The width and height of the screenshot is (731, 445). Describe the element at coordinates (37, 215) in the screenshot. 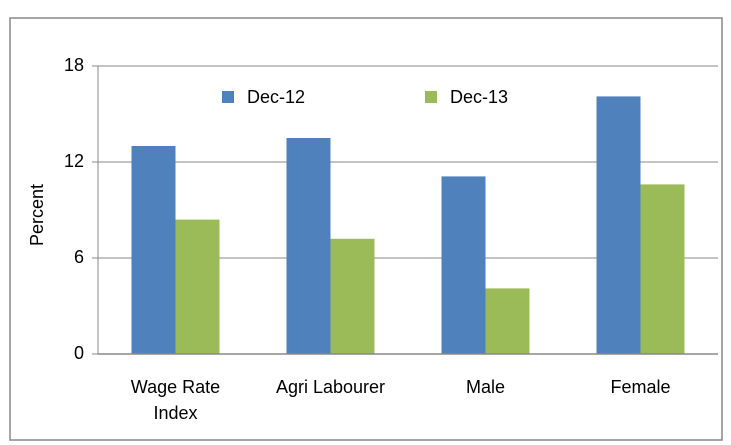

I see `y-axis-label: Percent` at that location.